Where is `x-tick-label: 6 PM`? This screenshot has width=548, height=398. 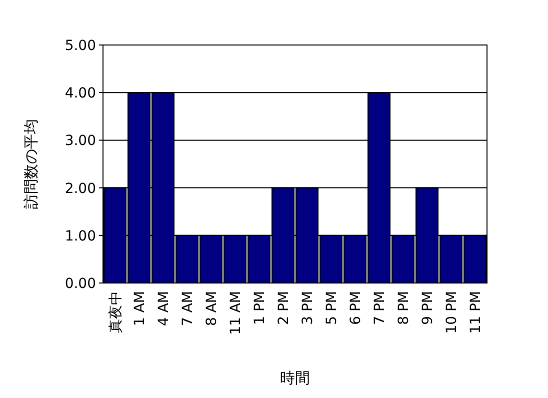 x-tick-label: 6 PM is located at coordinates (356, 308).